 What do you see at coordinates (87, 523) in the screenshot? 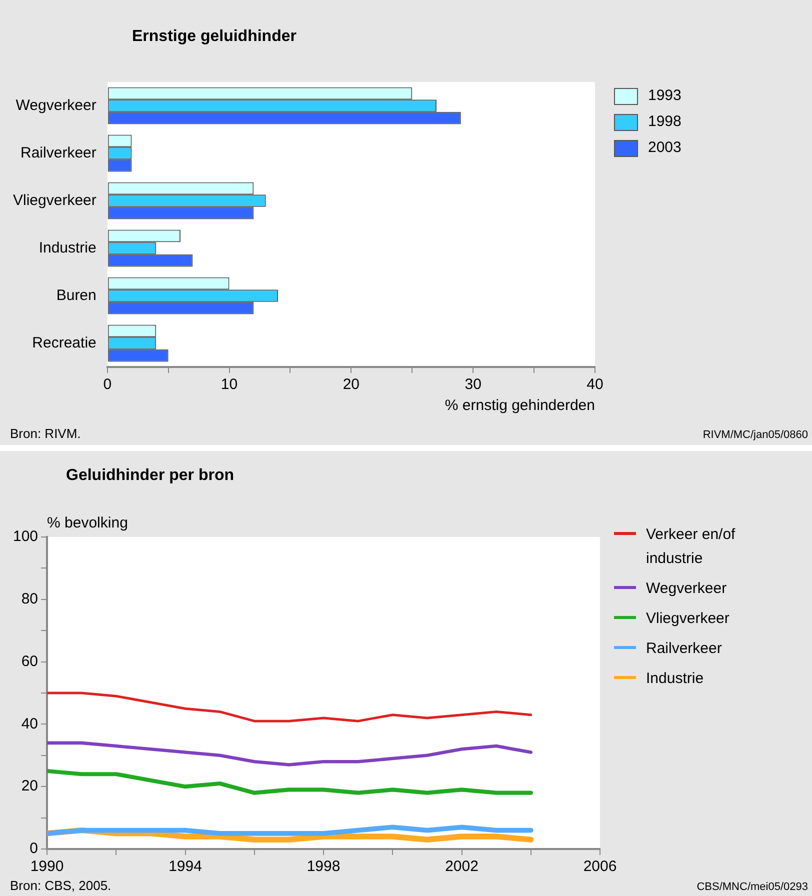
I see `y-axis-title: % bevolking` at bounding box center [87, 523].